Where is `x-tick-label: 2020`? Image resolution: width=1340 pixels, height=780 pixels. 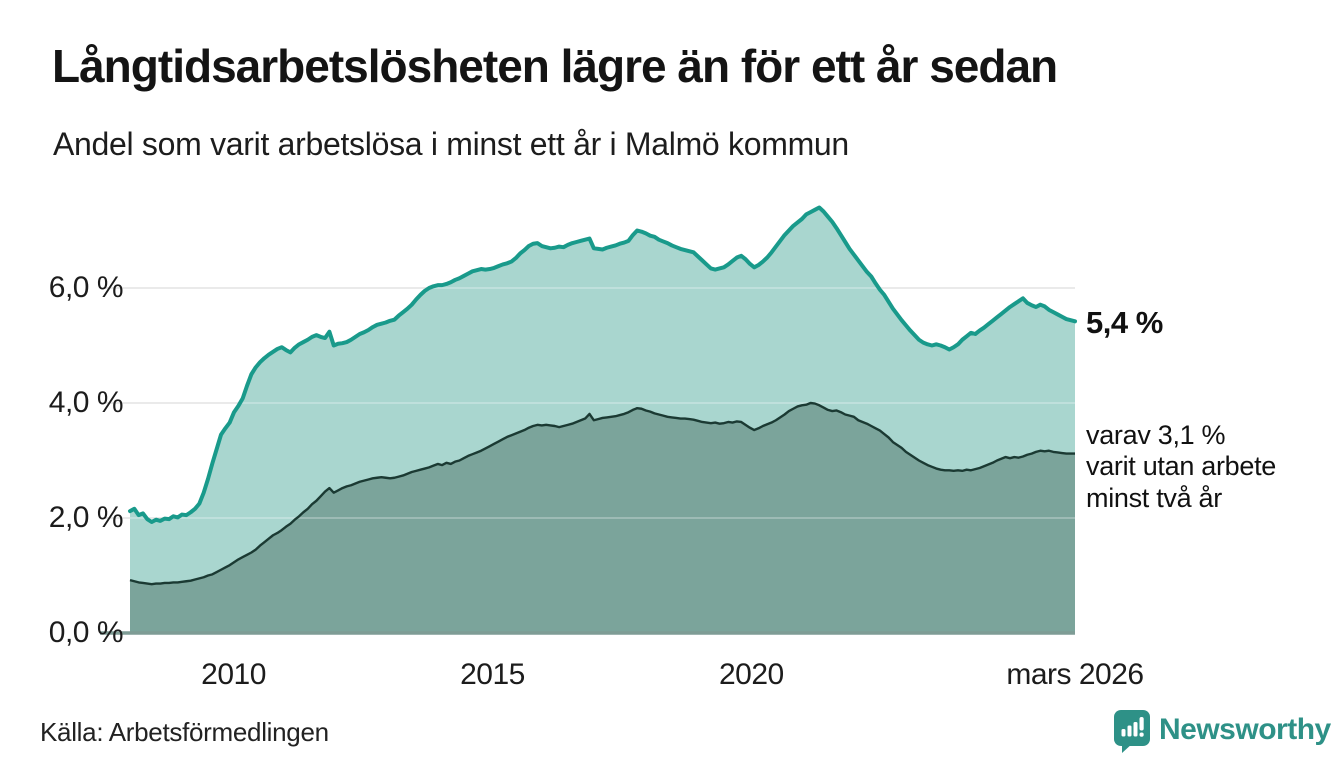
x-tick-label: 2020 is located at coordinates (751, 674).